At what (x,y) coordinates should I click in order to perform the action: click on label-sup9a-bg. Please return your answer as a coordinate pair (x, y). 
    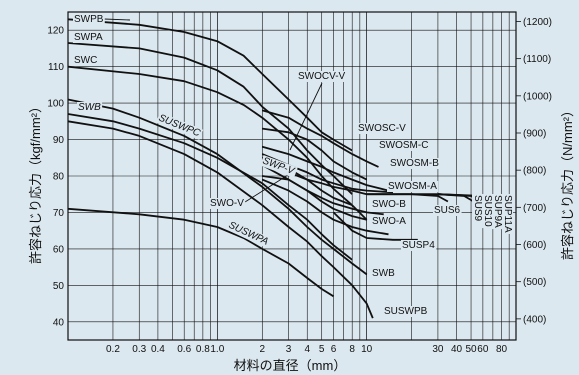
    Looking at the image, I should click on (497, 212).